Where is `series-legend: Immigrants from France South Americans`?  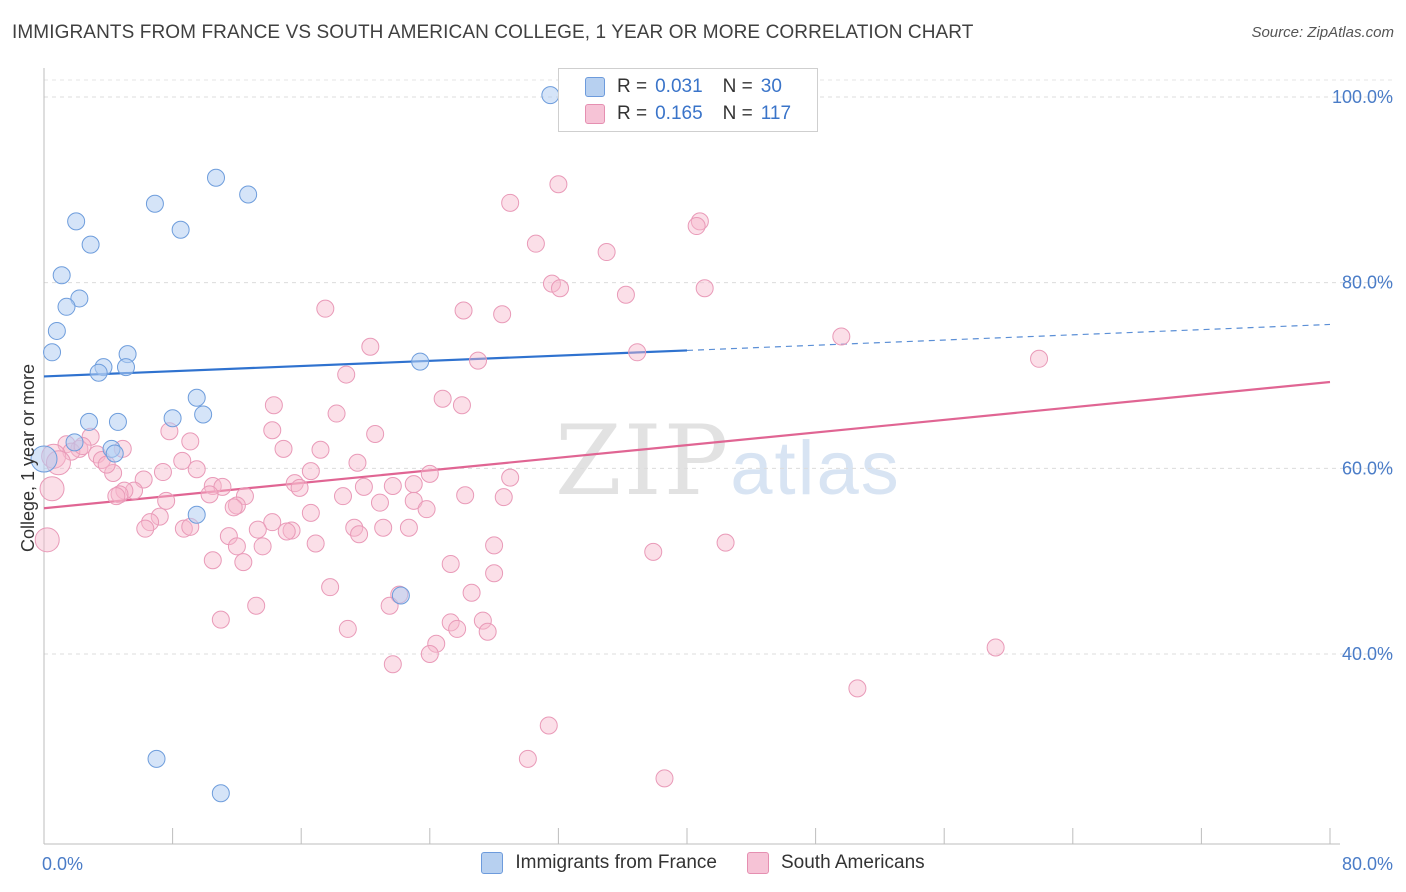
series-legend: Immigrants from France South Americans is located at coordinates (703, 863).